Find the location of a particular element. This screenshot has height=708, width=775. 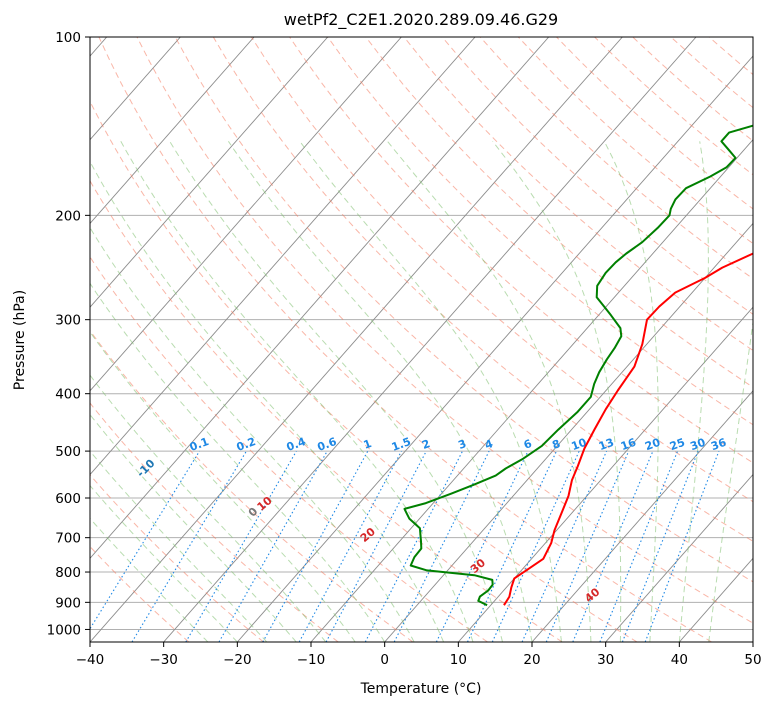

y-tick-label: 900 is located at coordinates (68, 603).